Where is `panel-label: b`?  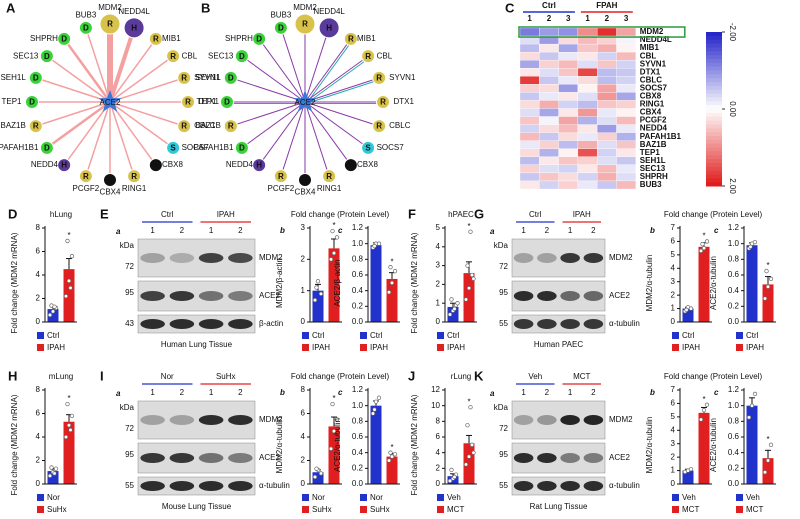 panel-label: b is located at coordinates (652, 230).